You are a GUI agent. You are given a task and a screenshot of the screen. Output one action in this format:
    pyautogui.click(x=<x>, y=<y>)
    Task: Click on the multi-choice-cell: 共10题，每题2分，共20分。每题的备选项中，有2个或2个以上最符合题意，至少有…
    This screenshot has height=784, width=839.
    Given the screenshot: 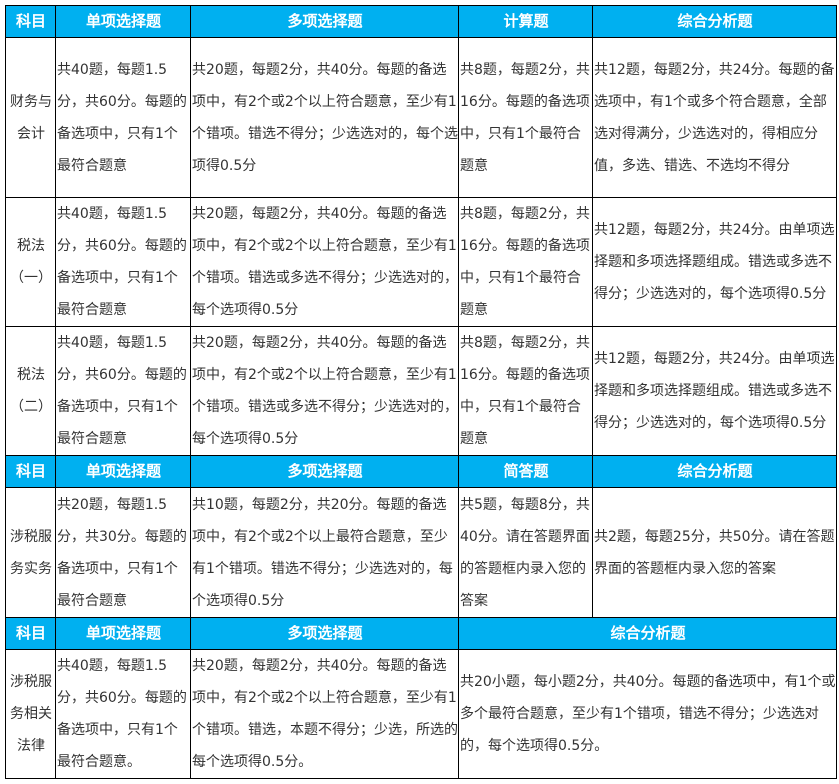 What is the action you would take?
    pyautogui.click(x=324, y=552)
    